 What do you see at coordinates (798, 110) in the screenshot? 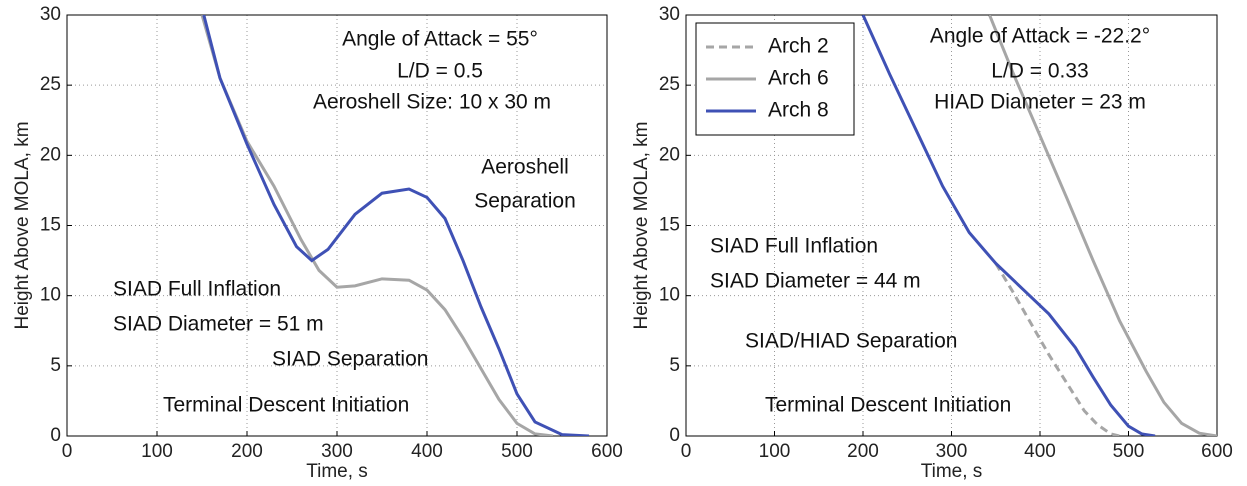
I see `legend-label: Arch 8` at bounding box center [798, 110].